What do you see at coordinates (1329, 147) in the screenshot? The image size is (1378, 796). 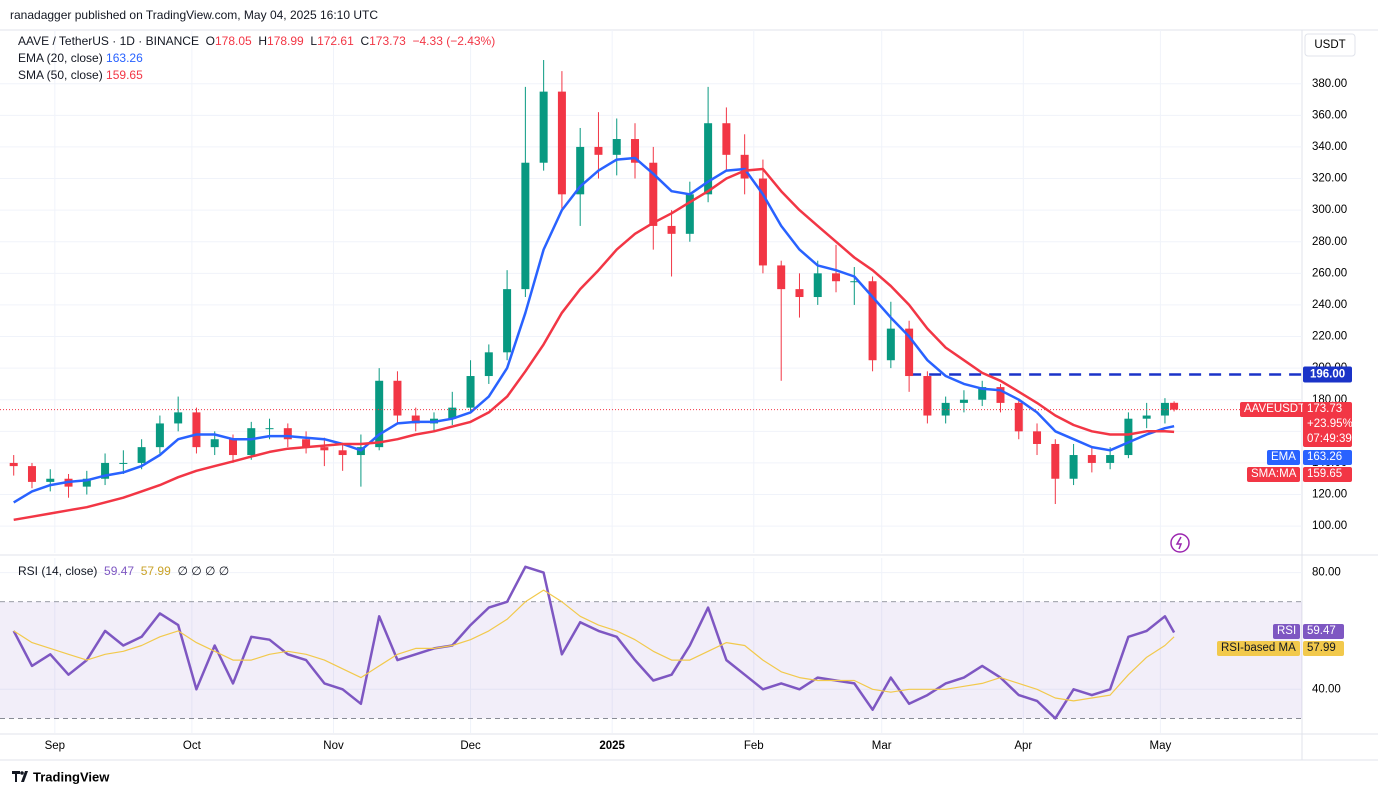 I see `y-tick-label: 340.00` at bounding box center [1329, 147].